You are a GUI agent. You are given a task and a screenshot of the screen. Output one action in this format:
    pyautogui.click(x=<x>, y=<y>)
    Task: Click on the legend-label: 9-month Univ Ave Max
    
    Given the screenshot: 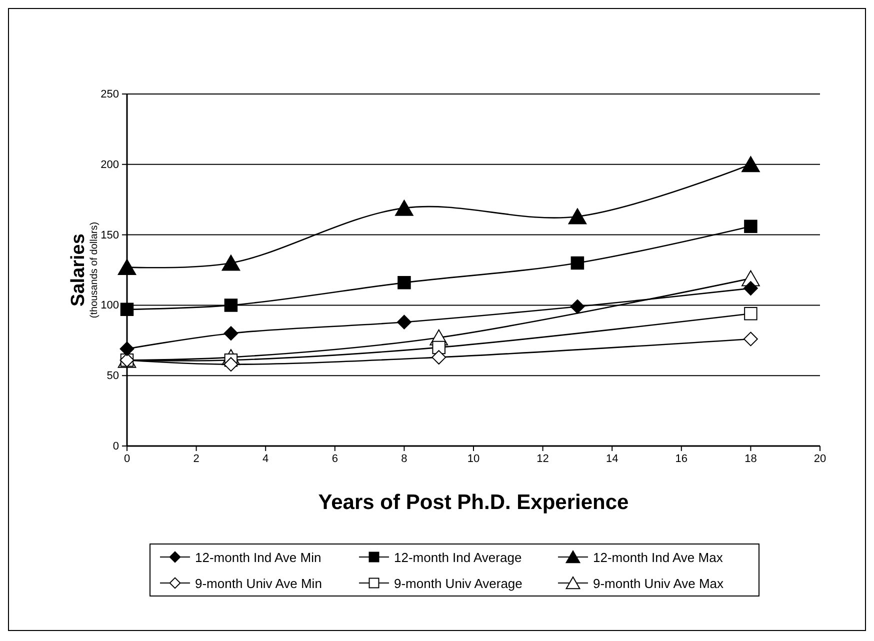 What is the action you would take?
    pyautogui.click(x=658, y=583)
    